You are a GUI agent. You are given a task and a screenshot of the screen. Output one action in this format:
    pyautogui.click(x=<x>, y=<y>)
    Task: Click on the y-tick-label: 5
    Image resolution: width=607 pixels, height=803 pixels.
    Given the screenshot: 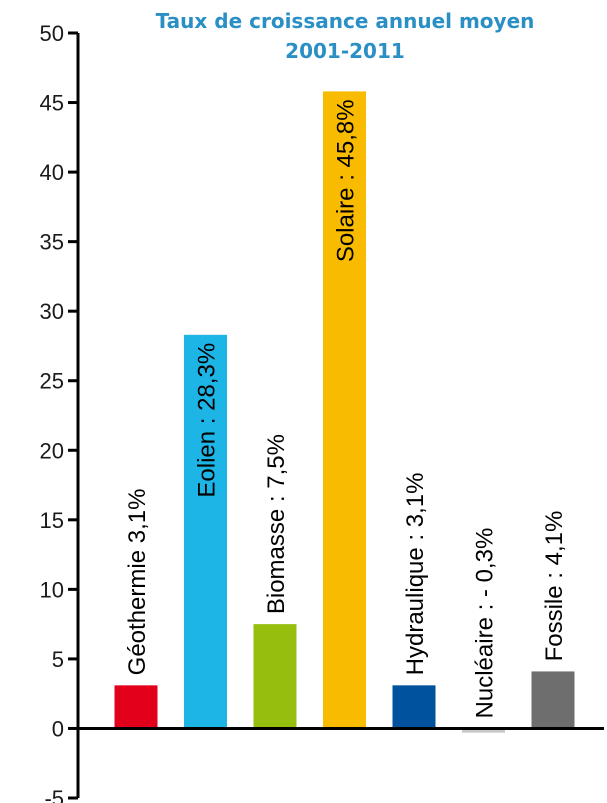 What is the action you would take?
    pyautogui.click(x=58, y=659)
    